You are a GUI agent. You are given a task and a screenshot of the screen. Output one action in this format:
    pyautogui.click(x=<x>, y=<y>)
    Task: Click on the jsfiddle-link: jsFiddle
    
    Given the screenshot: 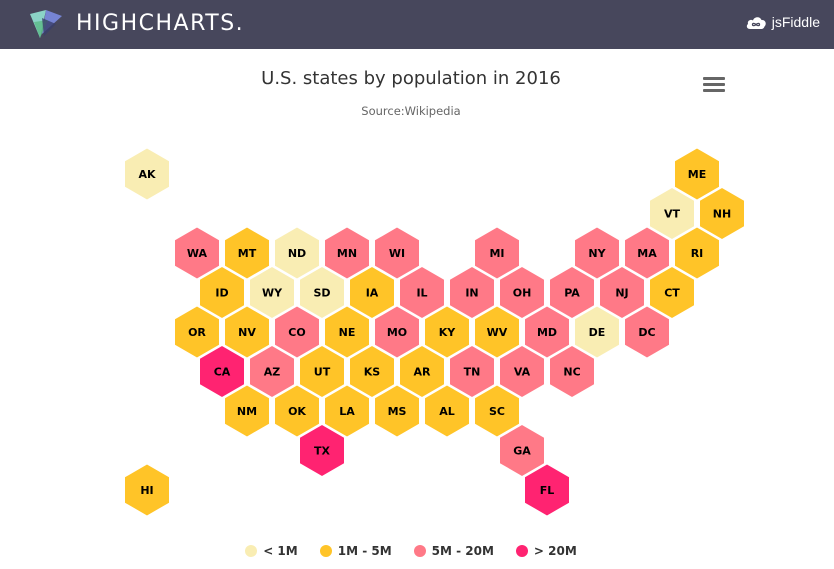 What is the action you would take?
    pyautogui.click(x=782, y=22)
    